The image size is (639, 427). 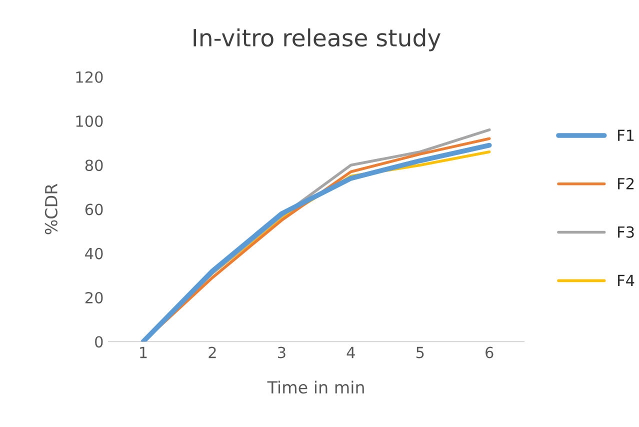 What do you see at coordinates (420, 352) in the screenshot?
I see `x-tick-label: 5` at bounding box center [420, 352].